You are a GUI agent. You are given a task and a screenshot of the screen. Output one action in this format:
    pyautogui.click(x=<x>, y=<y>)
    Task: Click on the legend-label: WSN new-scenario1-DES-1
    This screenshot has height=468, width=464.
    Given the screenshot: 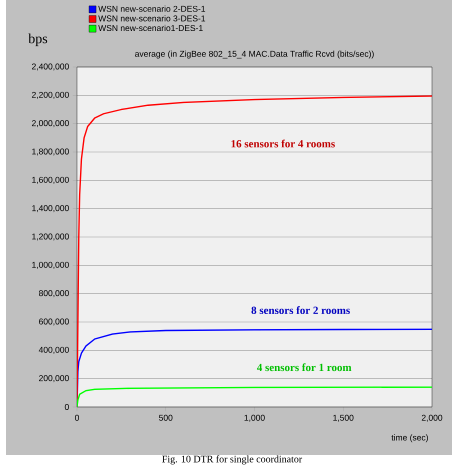 What is the action you would take?
    pyautogui.click(x=150, y=28)
    